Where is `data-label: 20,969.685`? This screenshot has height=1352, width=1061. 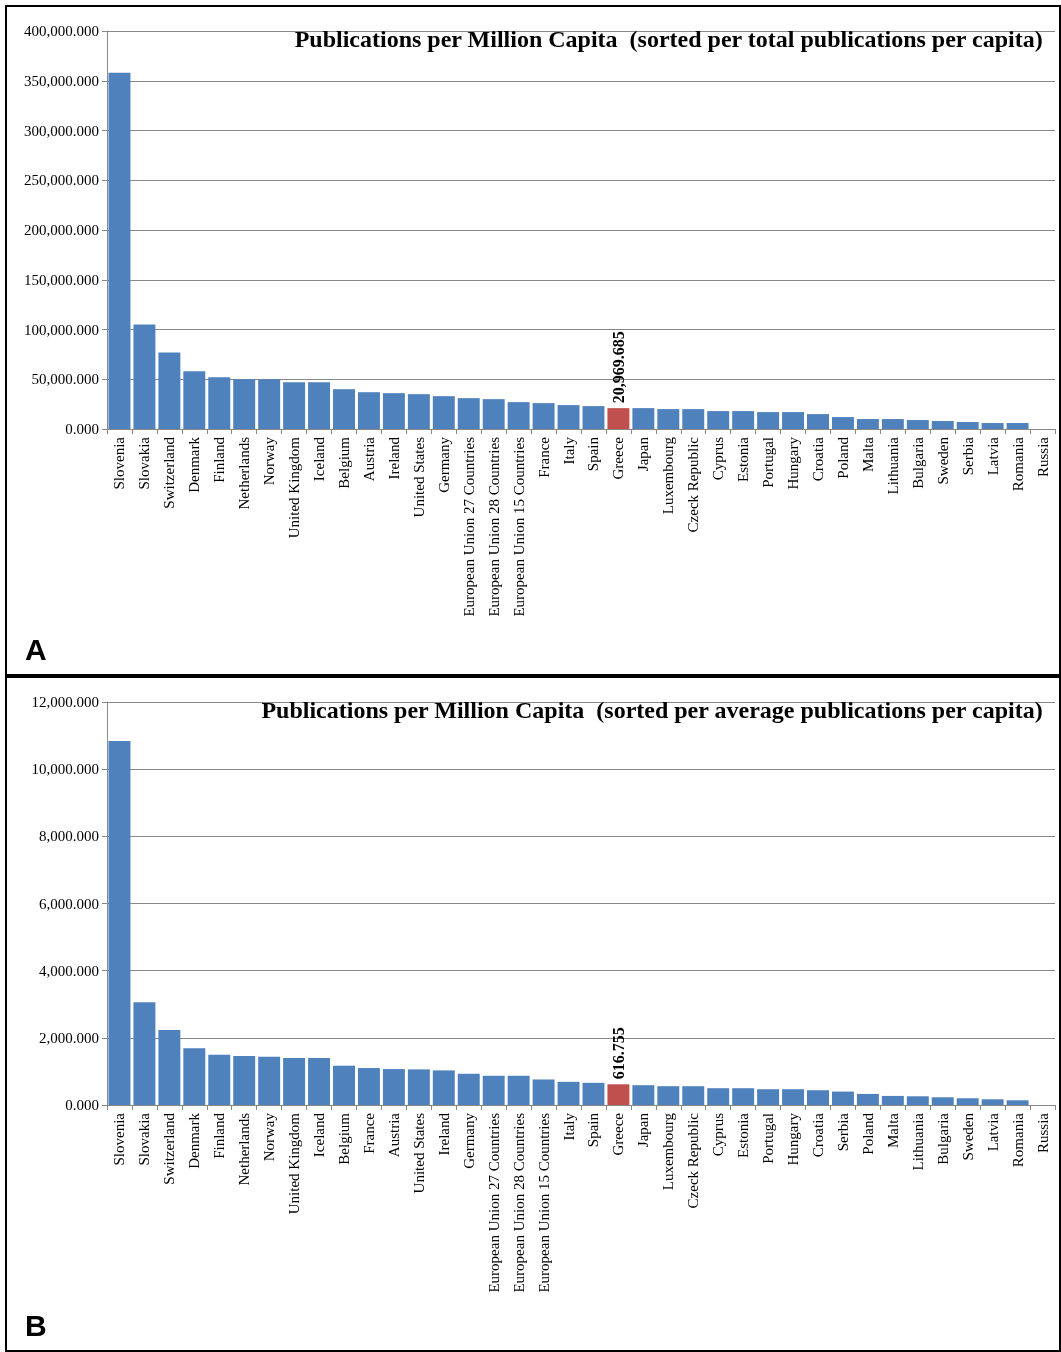
data-label: 20,969.685 is located at coordinates (618, 367).